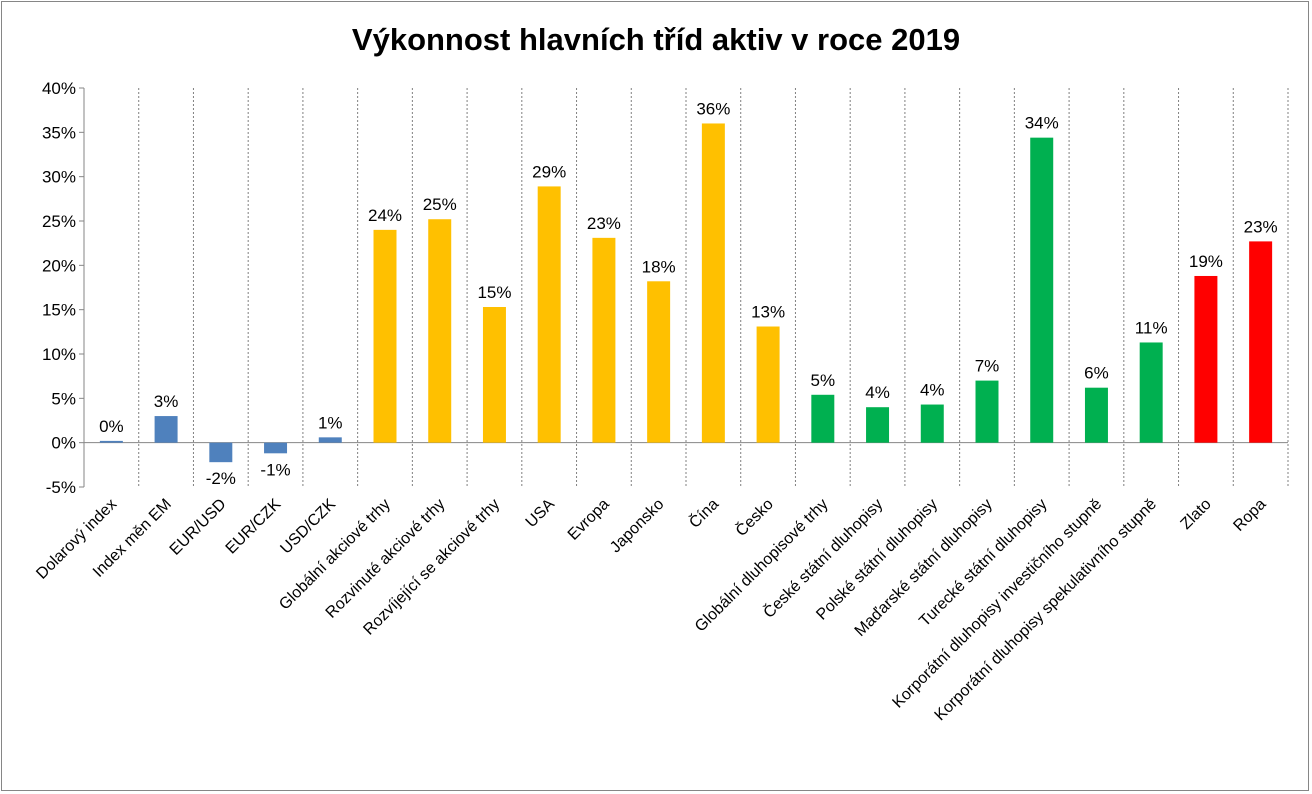 The width and height of the screenshot is (1312, 794). I want to click on y-tick-label: 15%, so click(59, 310).